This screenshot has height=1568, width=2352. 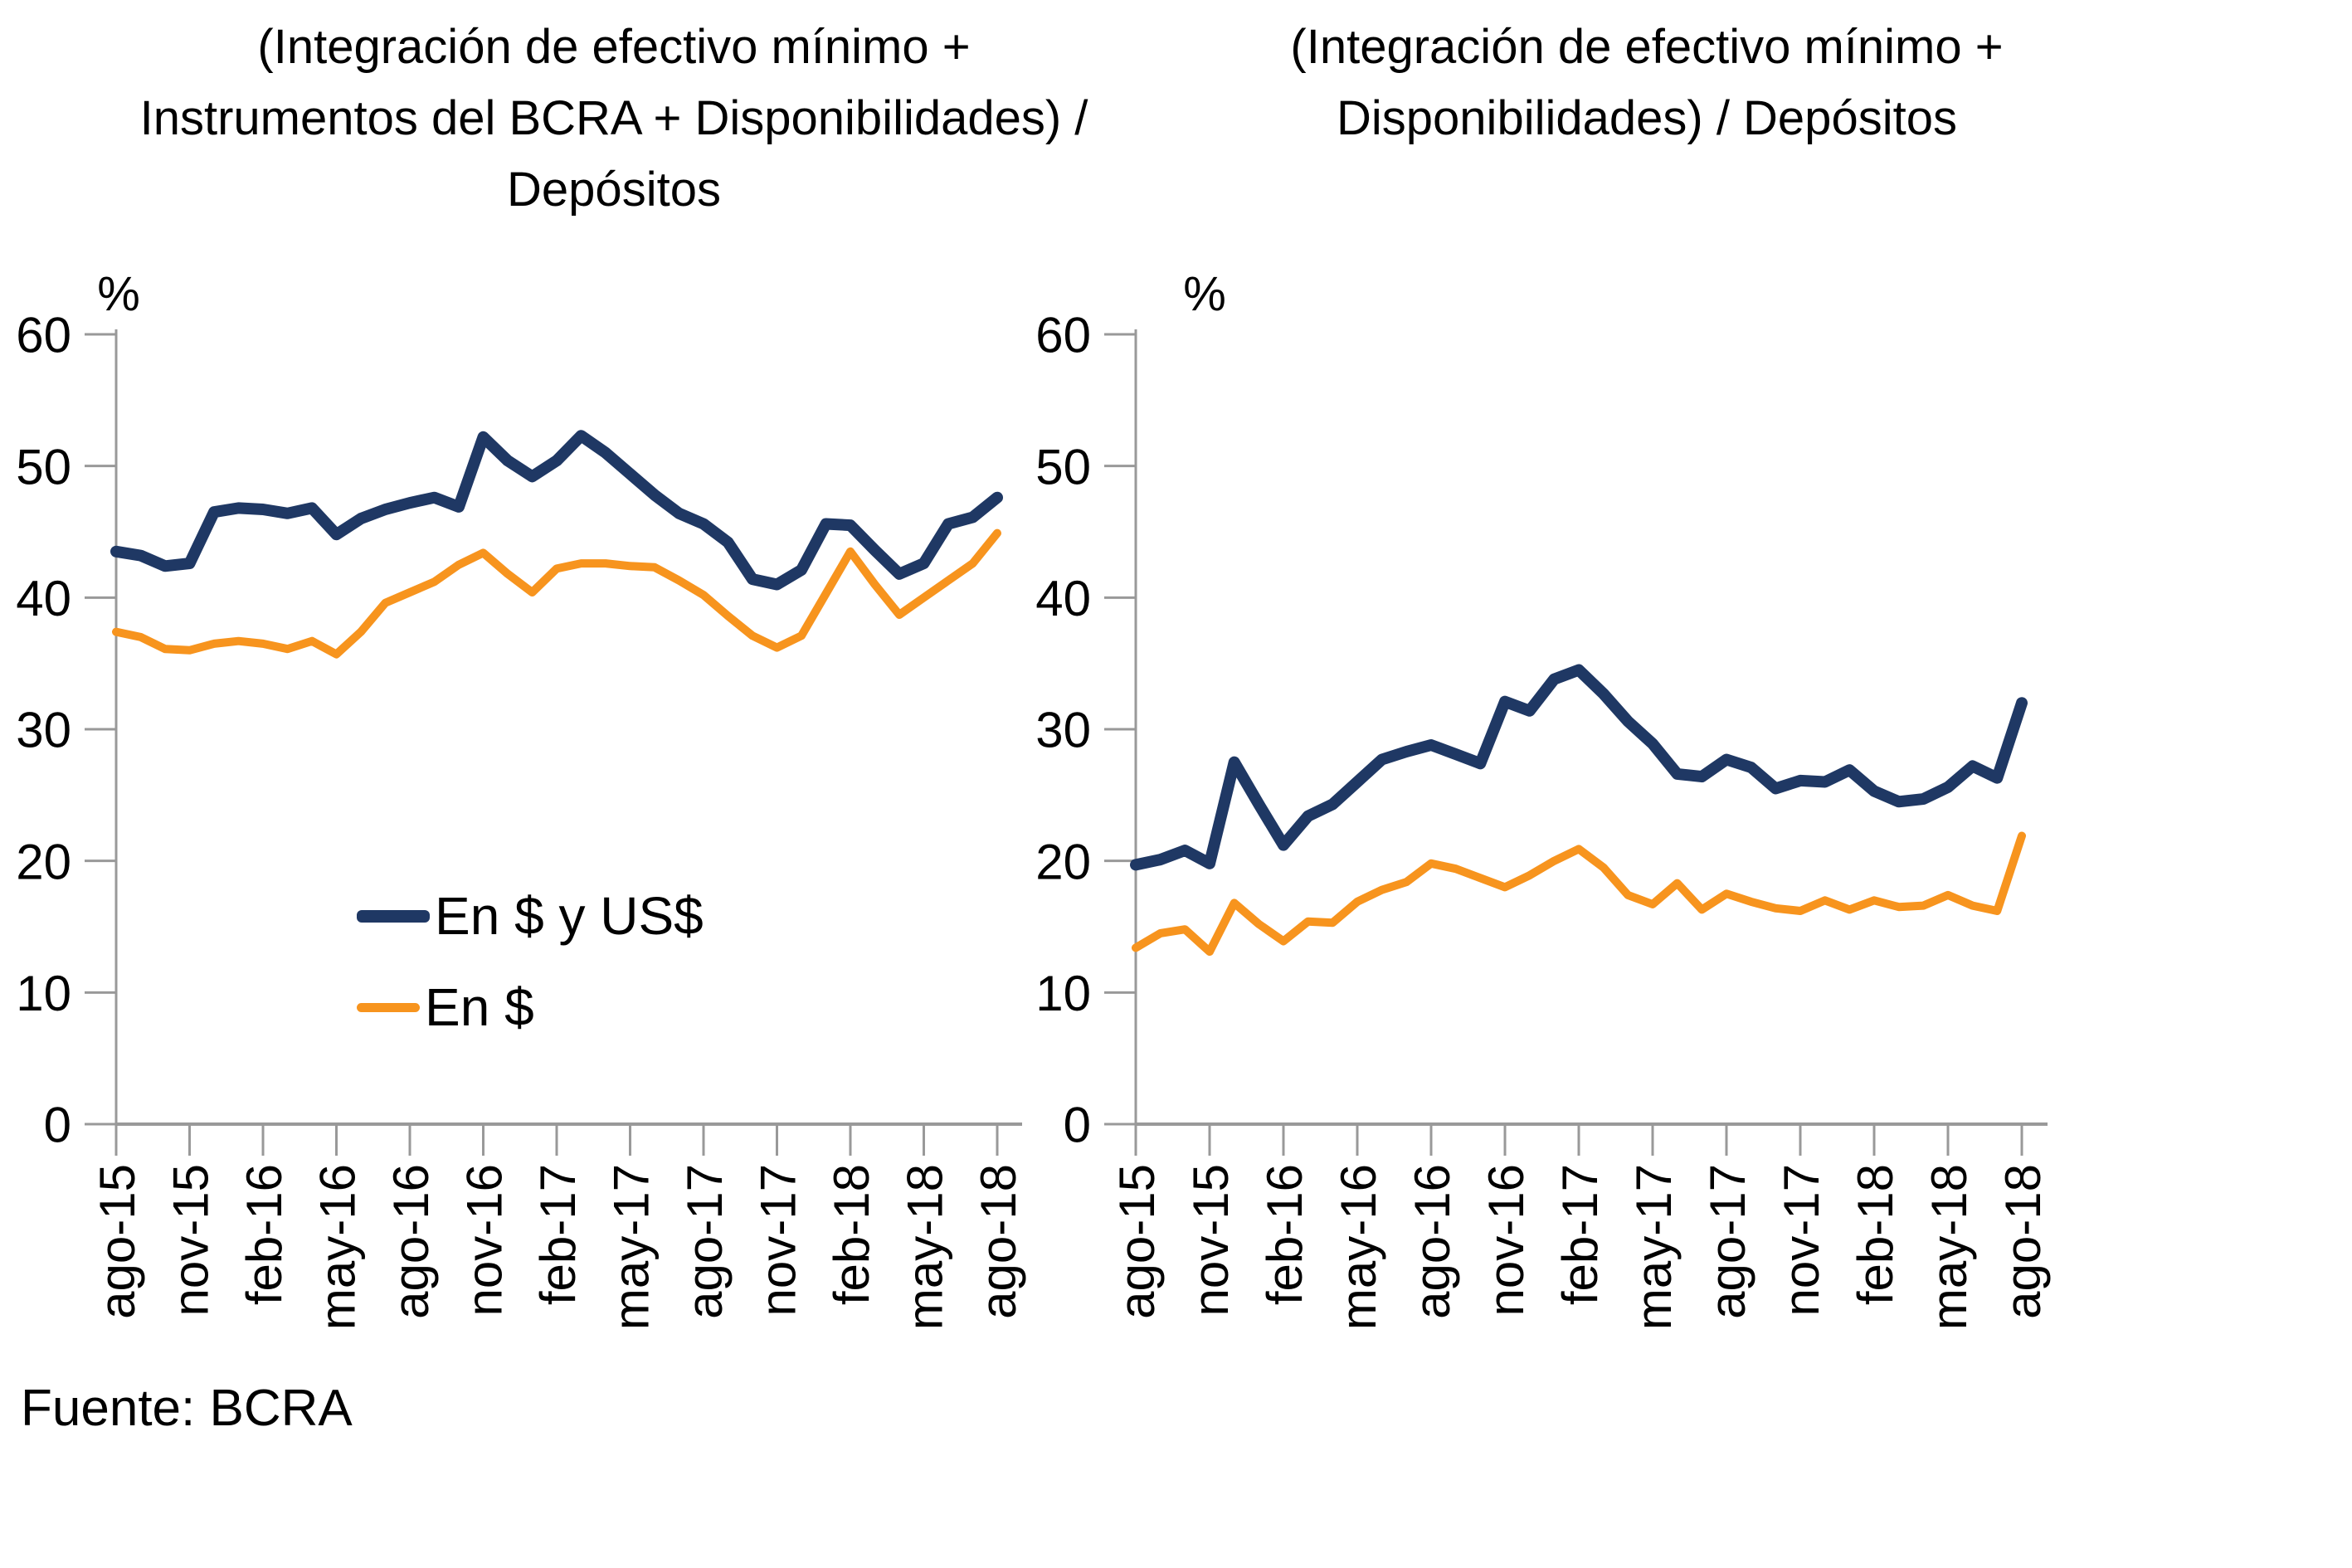 What do you see at coordinates (187, 1408) in the screenshot?
I see `source-note: Fuente: BCRA` at bounding box center [187, 1408].